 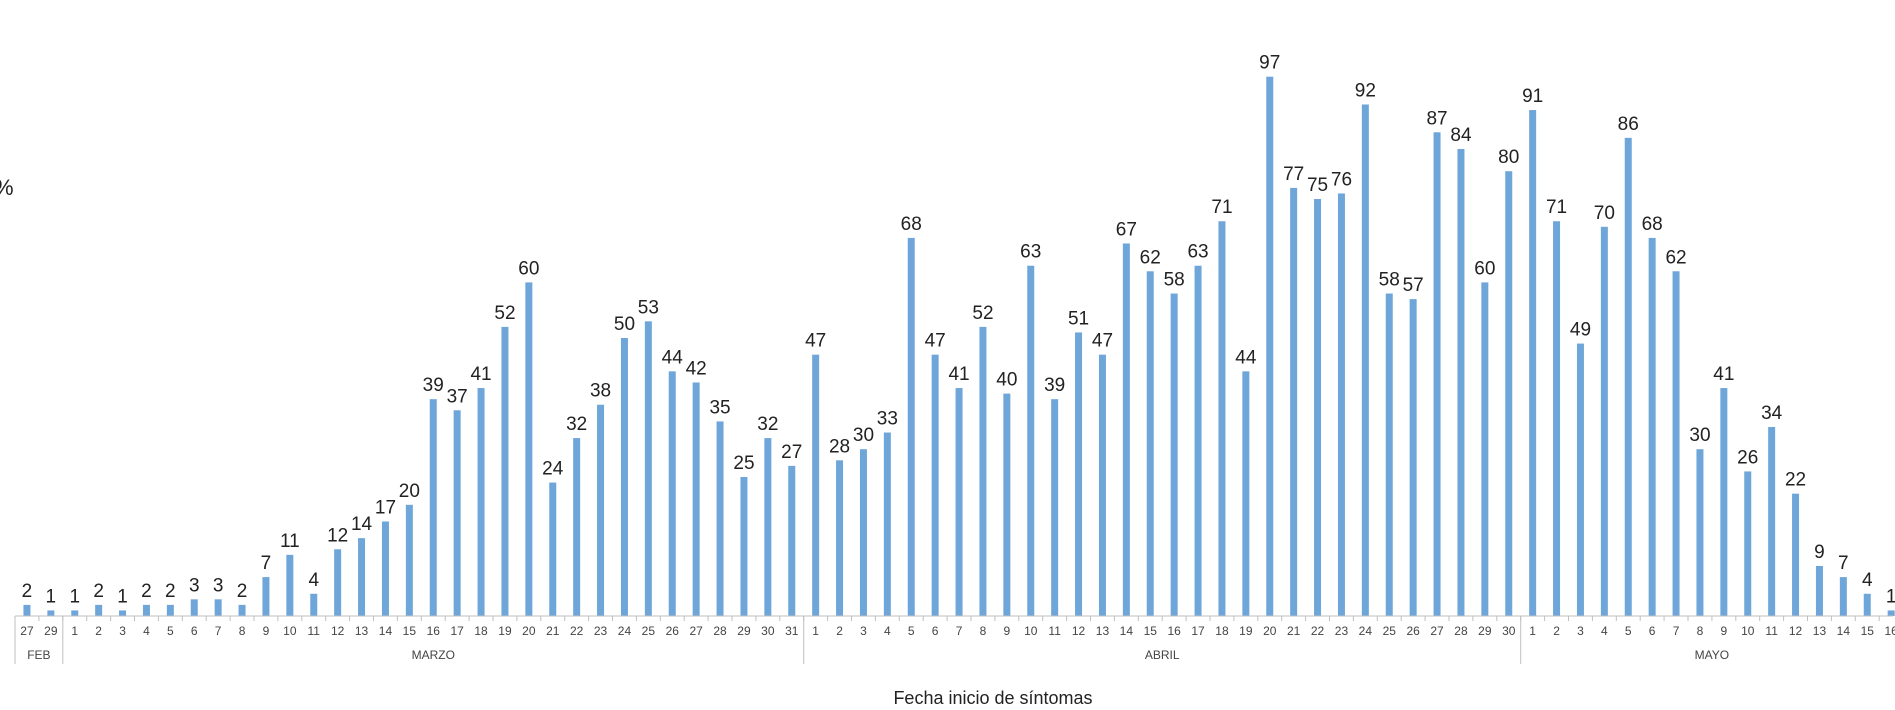 I want to click on data-label: 50, so click(x=624, y=324).